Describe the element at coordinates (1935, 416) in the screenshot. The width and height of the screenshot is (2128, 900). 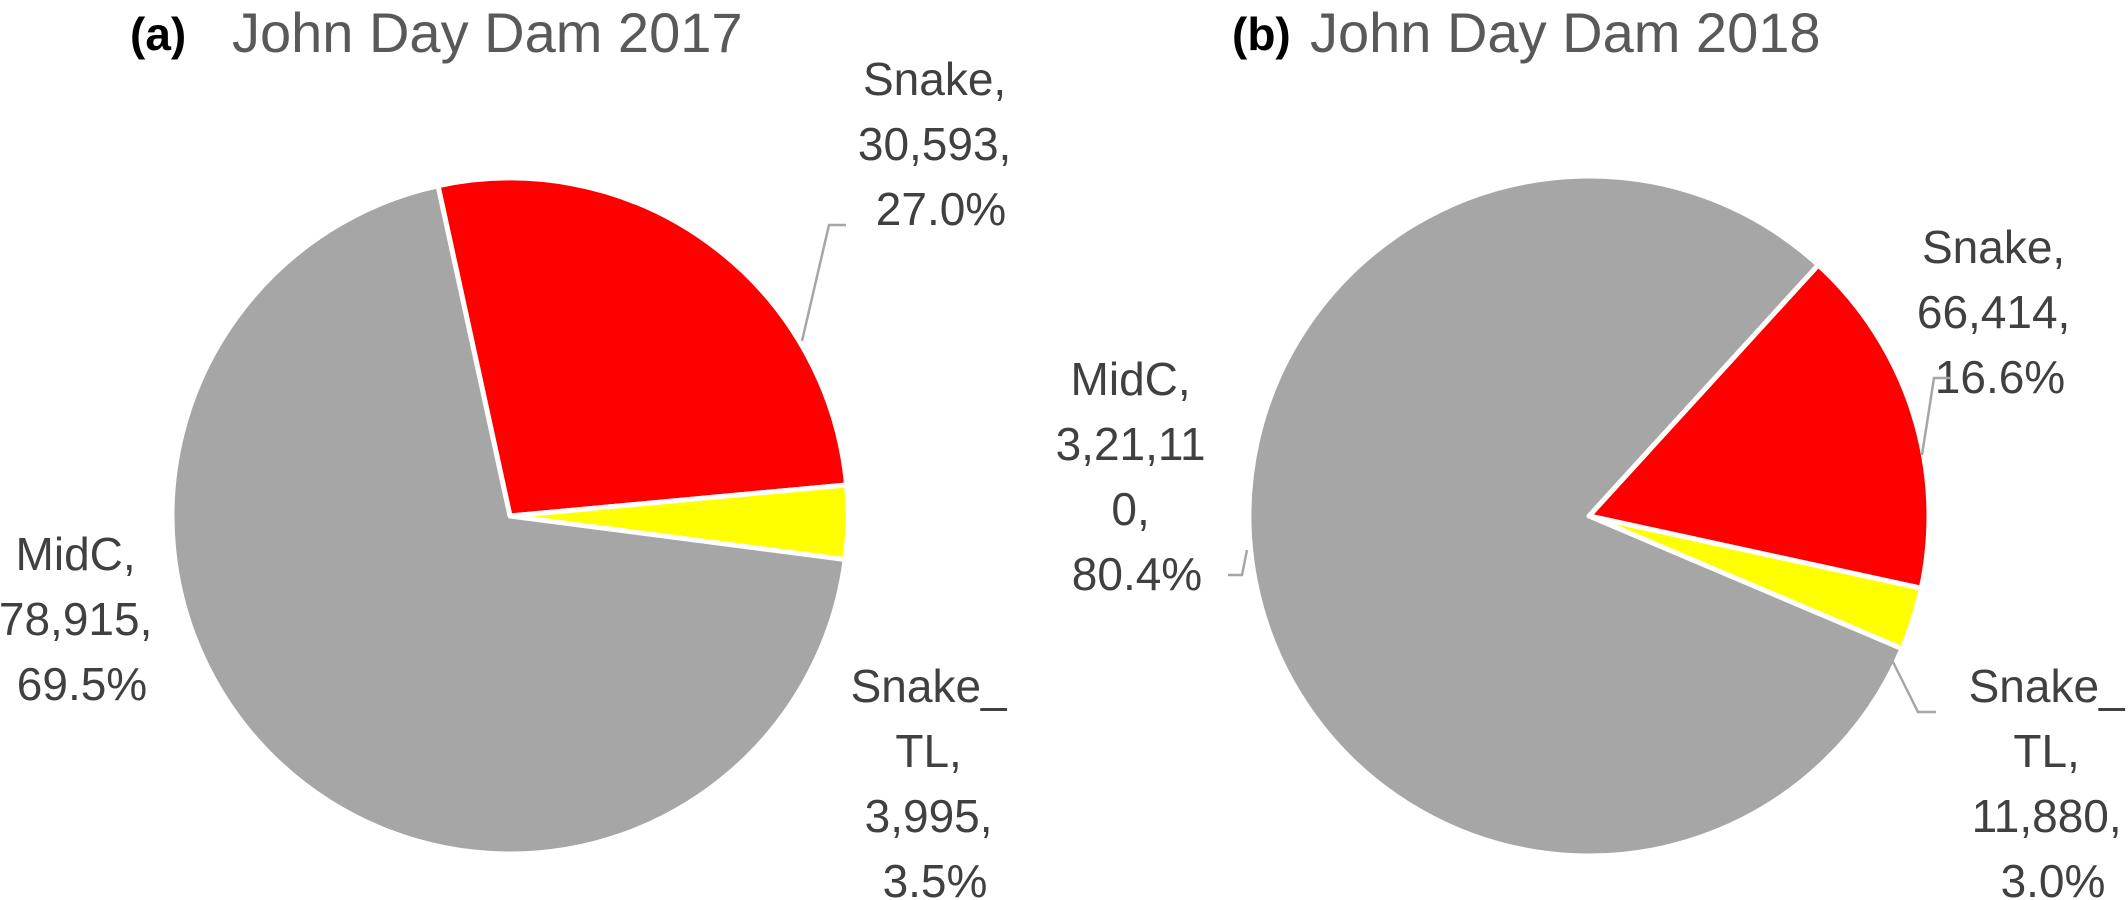
I see `leader-b-snake` at that location.